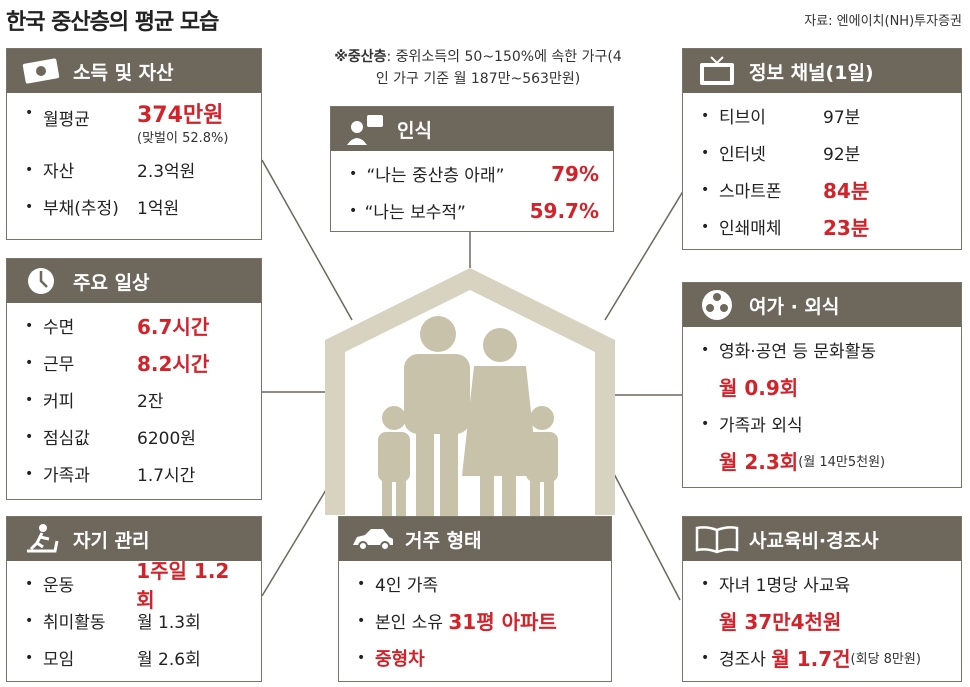 The height and width of the screenshot is (687, 970). What do you see at coordinates (776, 586) in the screenshot?
I see `list-item: • 자녀 1명당 사교육` at bounding box center [776, 586].